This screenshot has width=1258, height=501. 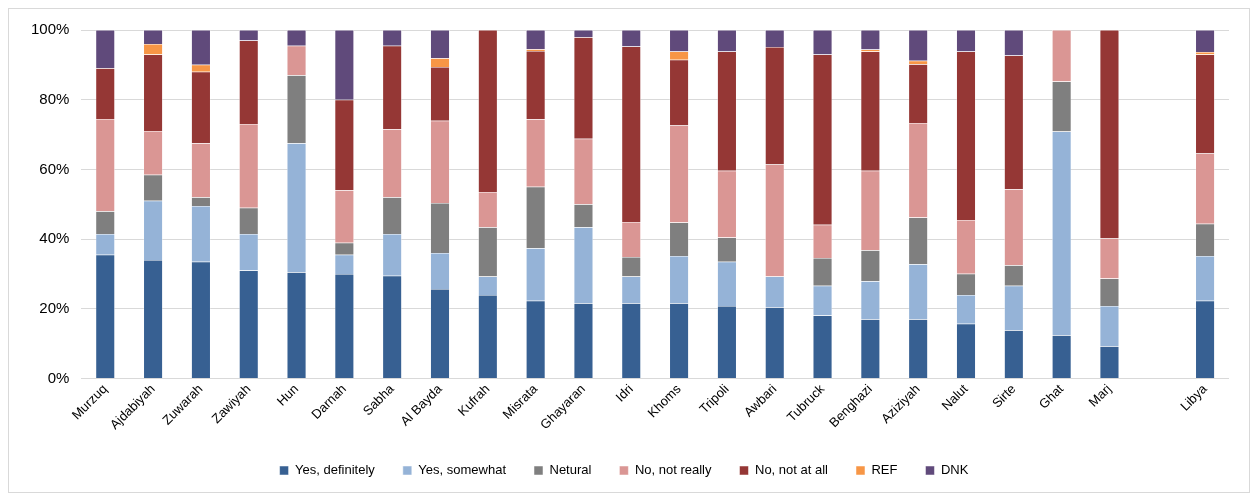 I want to click on x-tick-label: Sirte, so click(x=1003, y=396).